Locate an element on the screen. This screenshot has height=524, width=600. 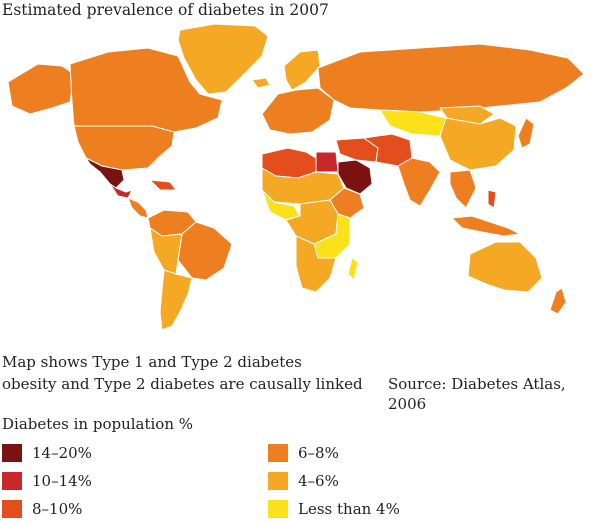
region-madagascar is located at coordinates (353, 269).